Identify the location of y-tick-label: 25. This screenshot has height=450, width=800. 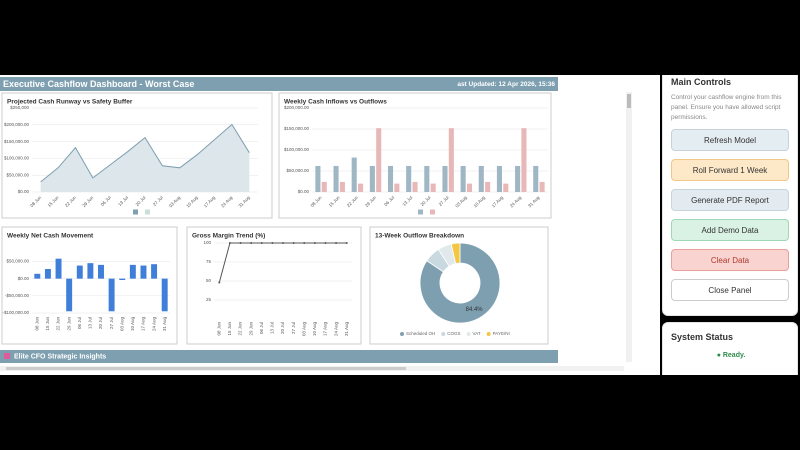
(209, 299).